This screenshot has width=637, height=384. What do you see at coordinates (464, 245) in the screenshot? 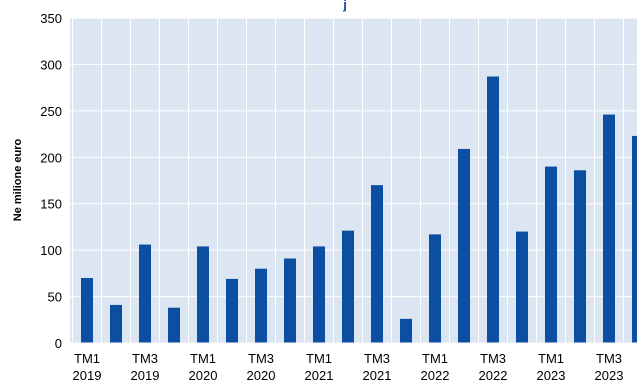
I see `bar-tm2-2022` at bounding box center [464, 245].